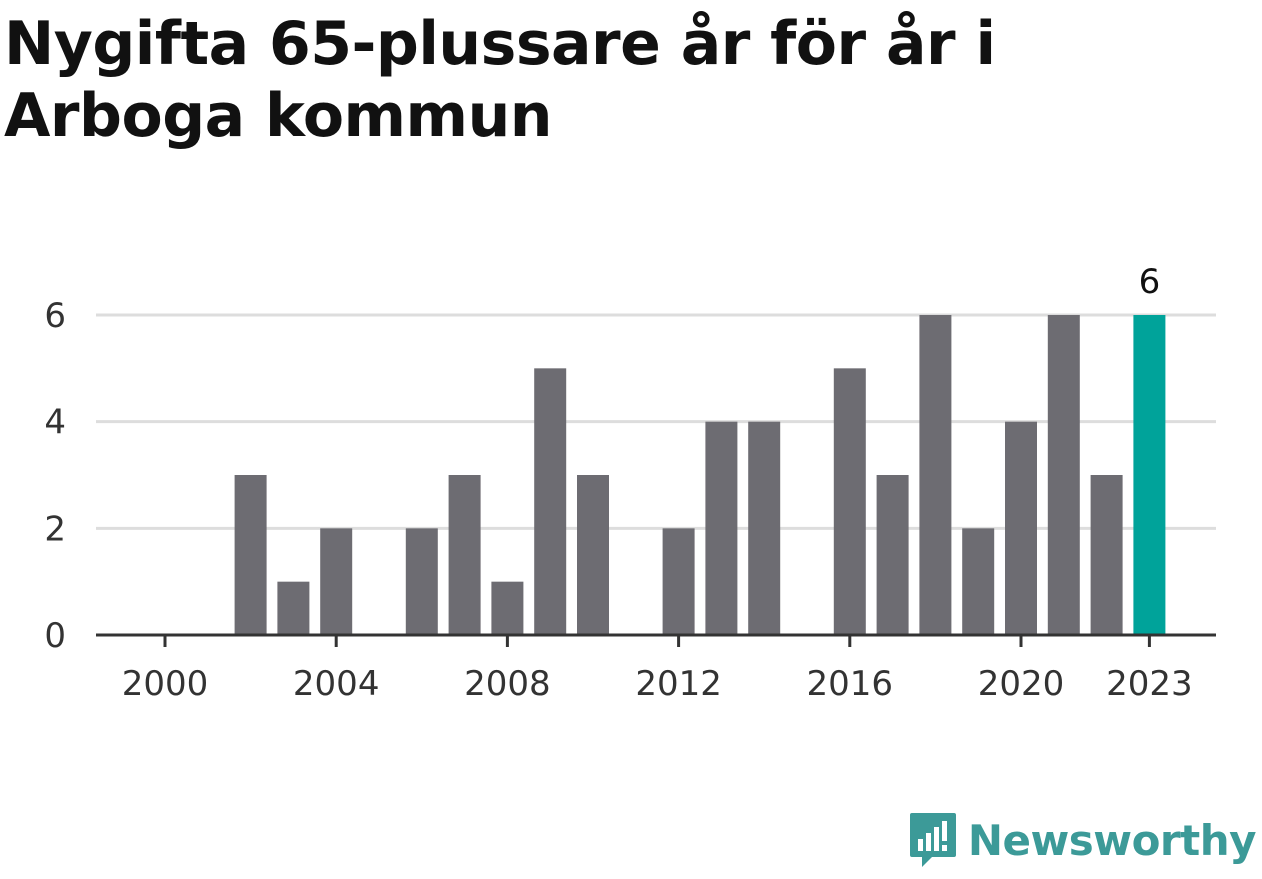  What do you see at coordinates (1021, 684) in the screenshot?
I see `x-tick-label: 2020` at bounding box center [1021, 684].